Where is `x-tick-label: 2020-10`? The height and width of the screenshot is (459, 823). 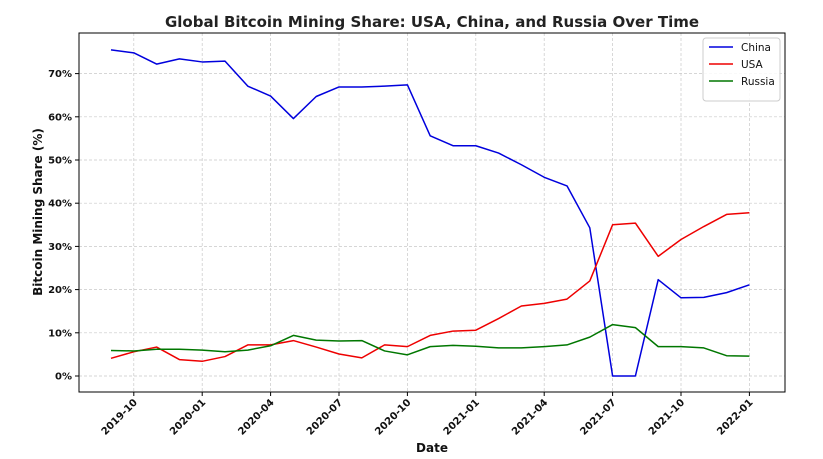
x-tick-label: 2020-10 is located at coordinates (393, 417).